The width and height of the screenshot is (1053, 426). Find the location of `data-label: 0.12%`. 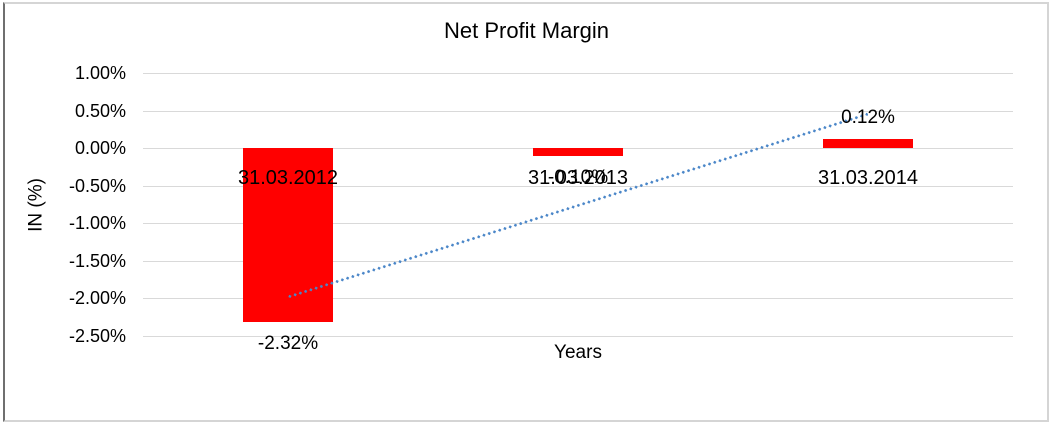

data-label: 0.12% is located at coordinates (868, 117).